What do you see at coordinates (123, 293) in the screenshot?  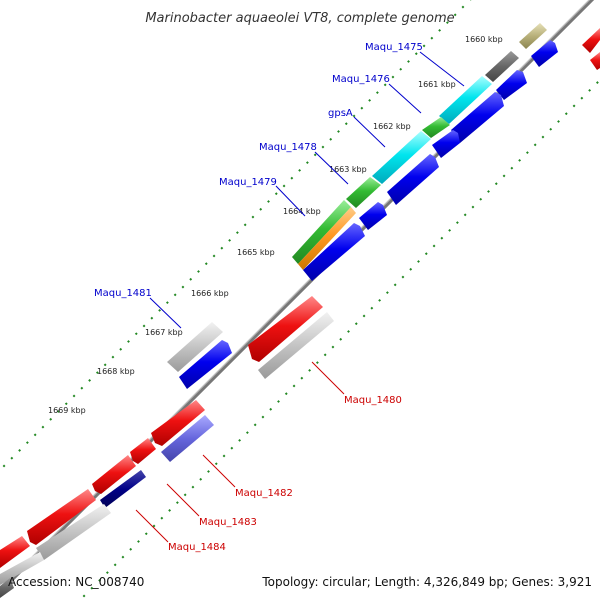 I see `gene-label: Maqu_1481` at bounding box center [123, 293].